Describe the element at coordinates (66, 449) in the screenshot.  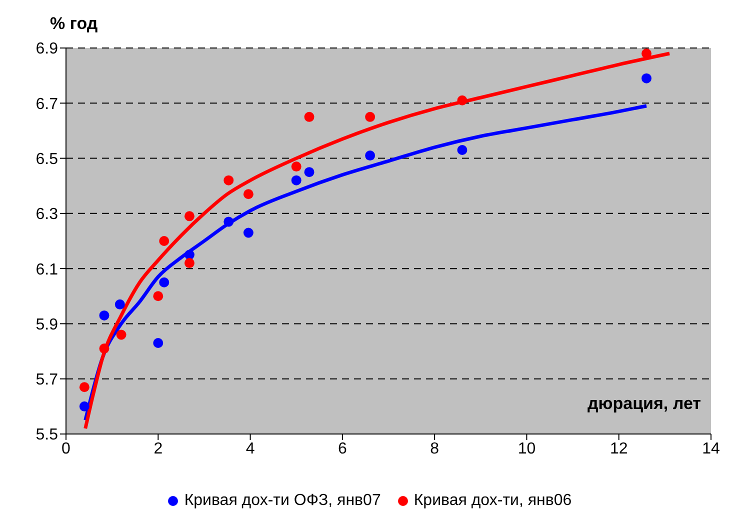
I see `x-tick-label: 0` at that location.